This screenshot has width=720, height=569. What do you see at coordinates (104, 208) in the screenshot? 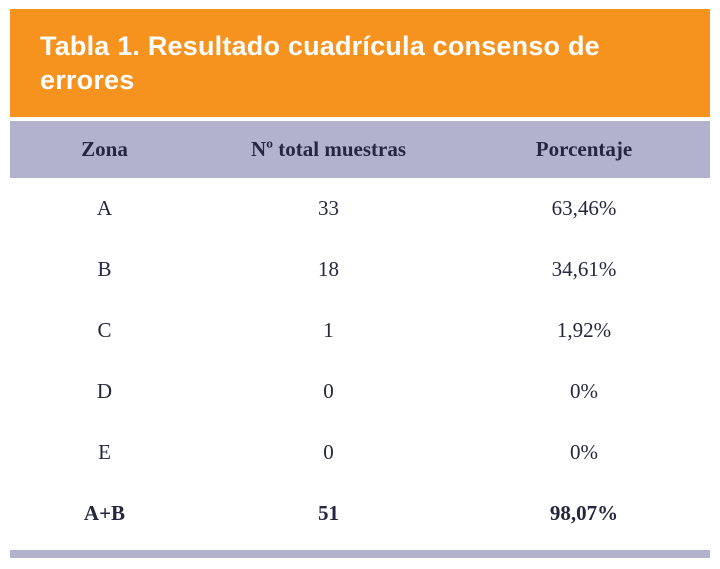
I see `zona-cell: A` at bounding box center [104, 208].